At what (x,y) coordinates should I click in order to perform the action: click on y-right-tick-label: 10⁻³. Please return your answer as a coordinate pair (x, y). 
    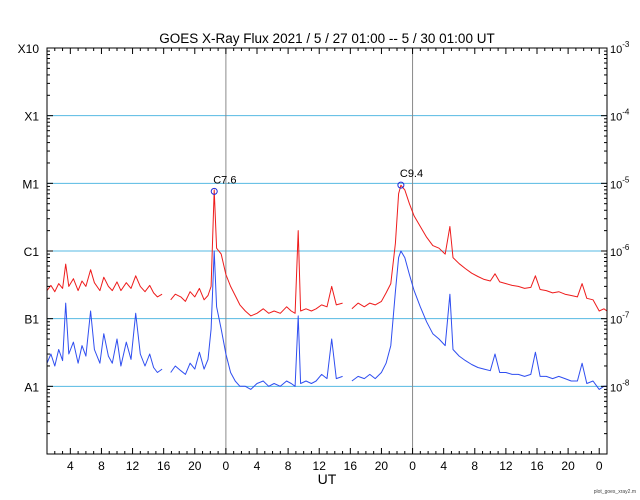
    Looking at the image, I should click on (620, 48).